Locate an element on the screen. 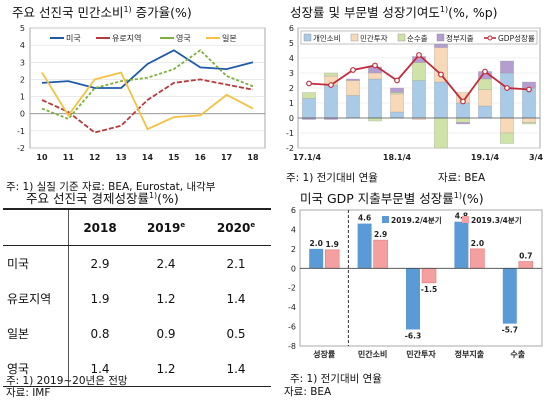 The image size is (550, 401). legend-label: 순수출 is located at coordinates (417, 38).